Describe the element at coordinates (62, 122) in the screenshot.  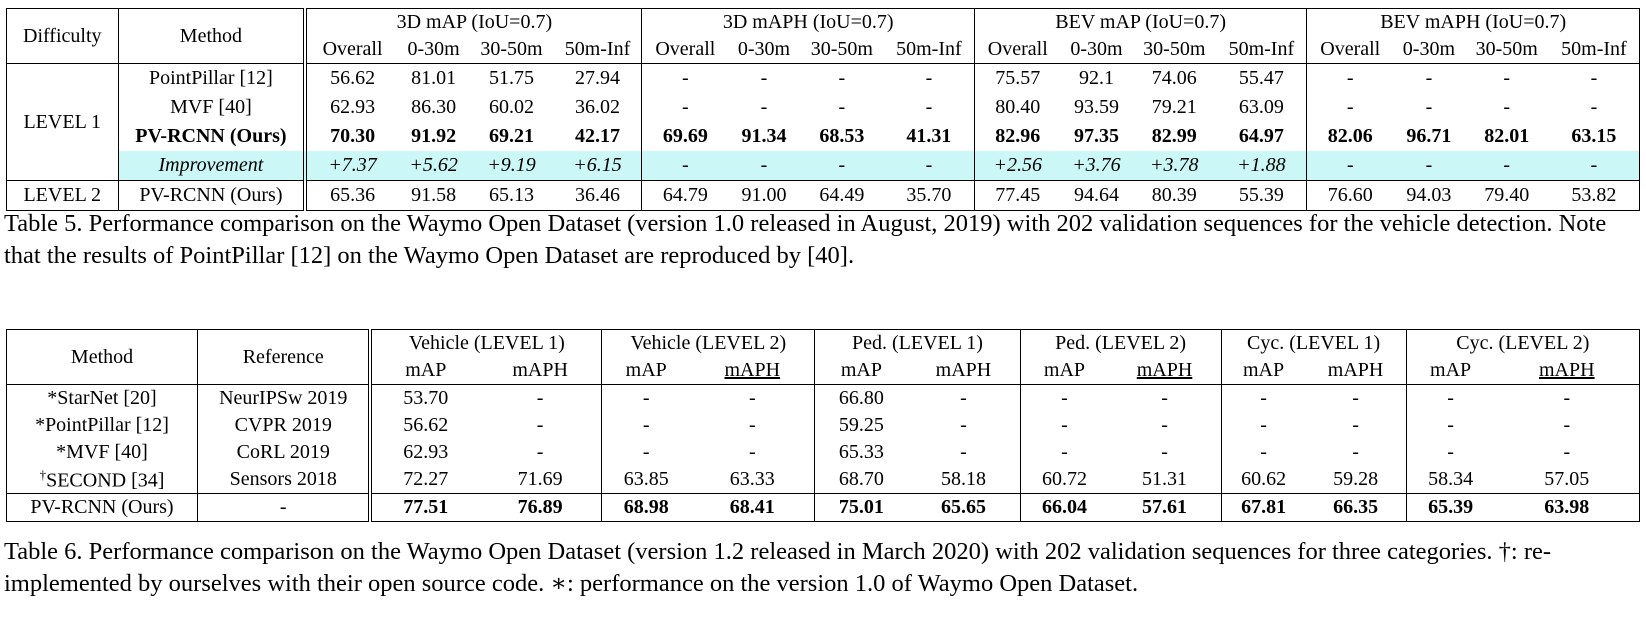
I see `level-label: LEVEL 1` at that location.